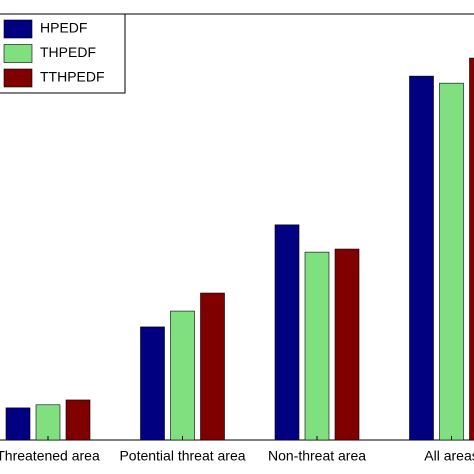  What do you see at coordinates (449, 456) in the screenshot?
I see `x-tick-label: All areas` at bounding box center [449, 456].